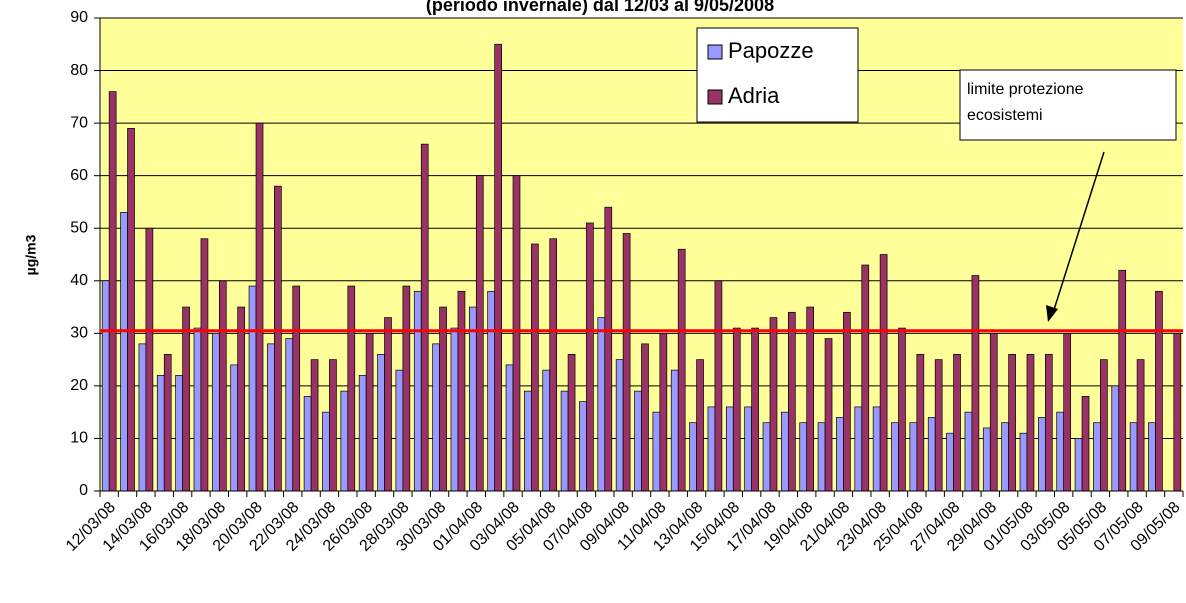  What do you see at coordinates (1005, 115) in the screenshot?
I see `annotation-text: ecosistemi` at bounding box center [1005, 115].